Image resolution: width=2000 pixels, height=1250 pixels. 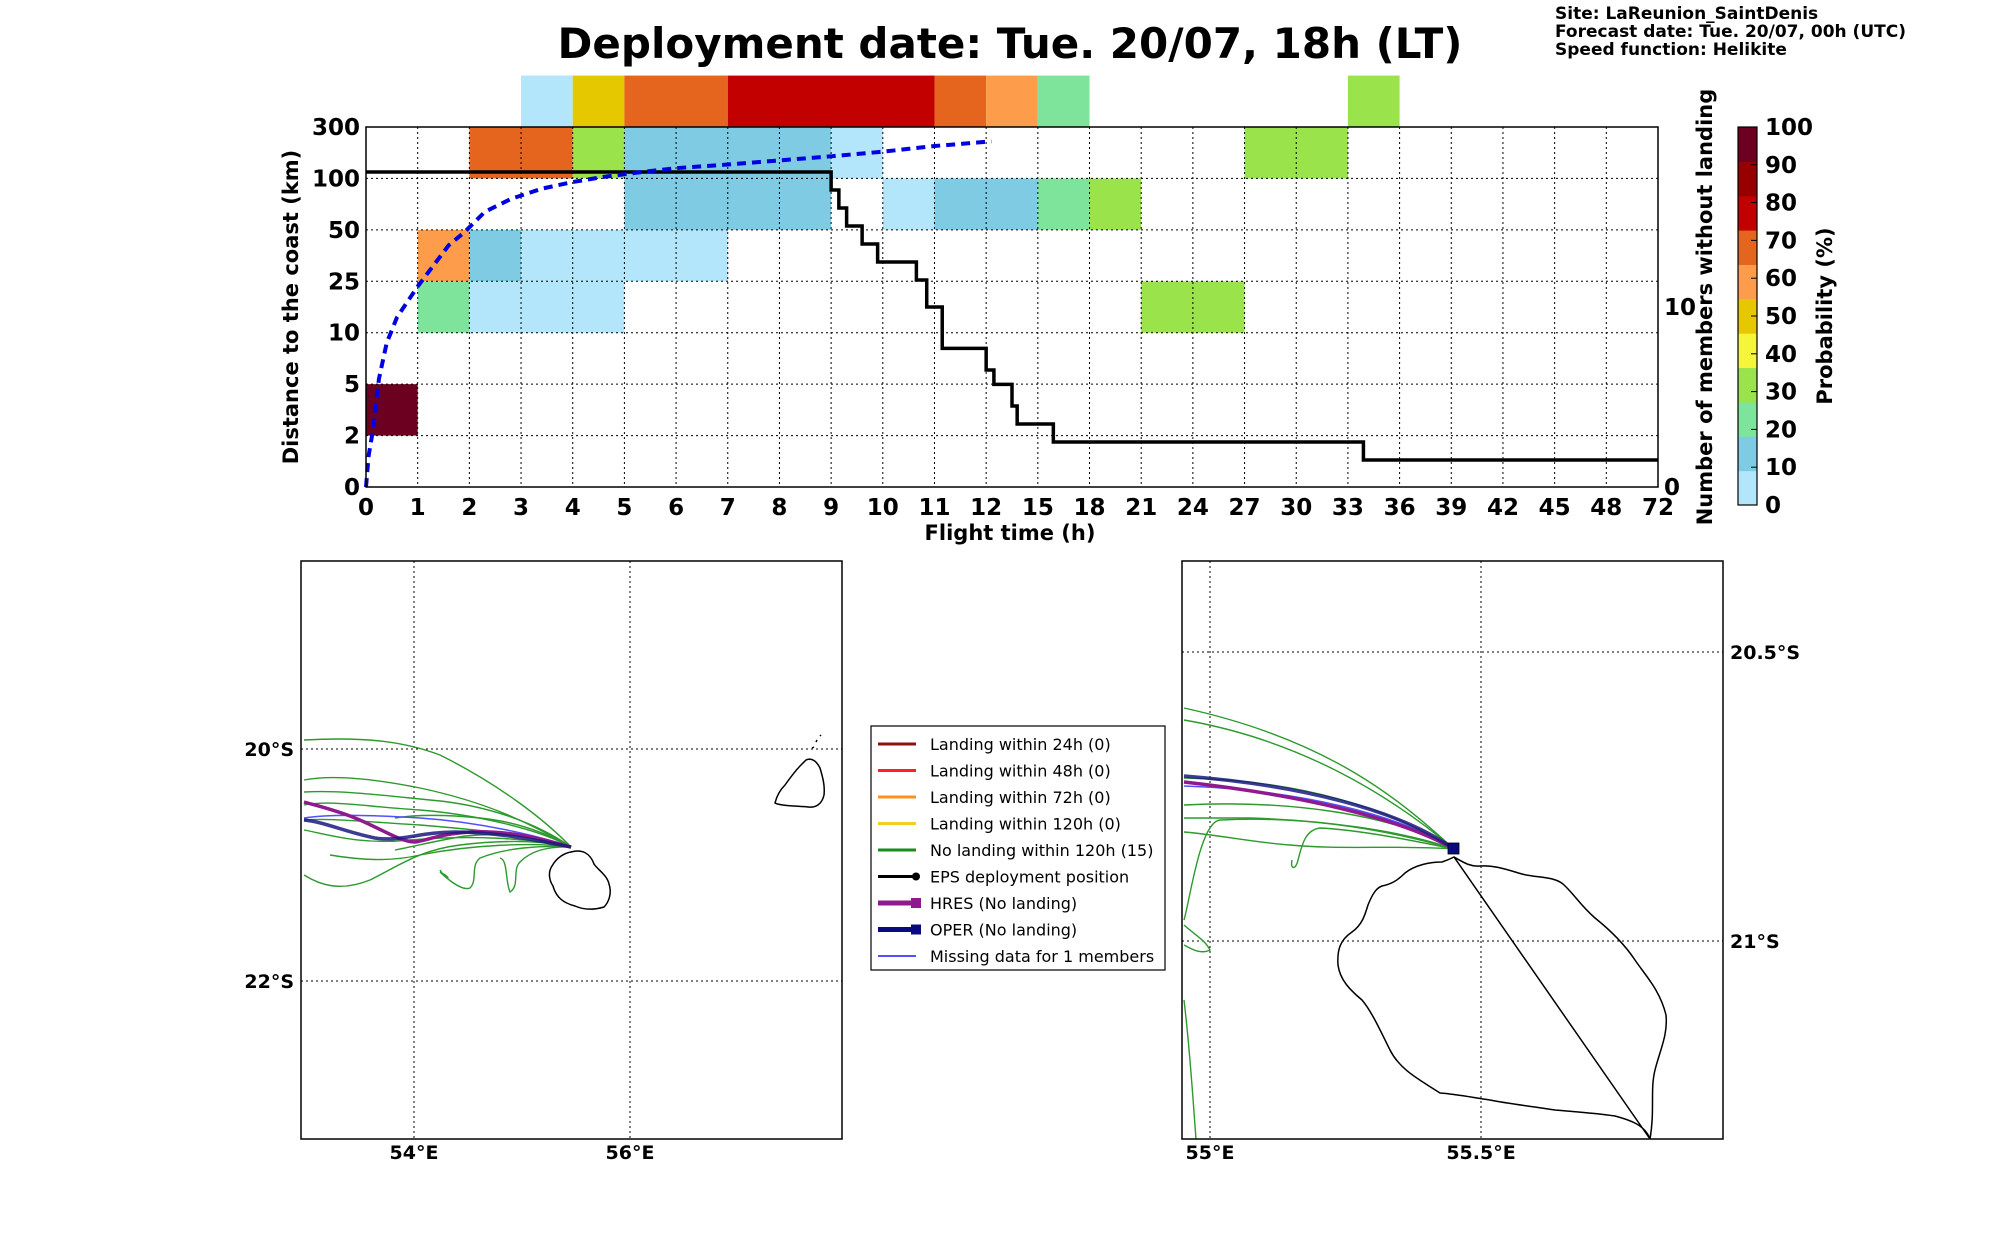 I want to click on y-tick-50: 50, so click(x=344, y=231).